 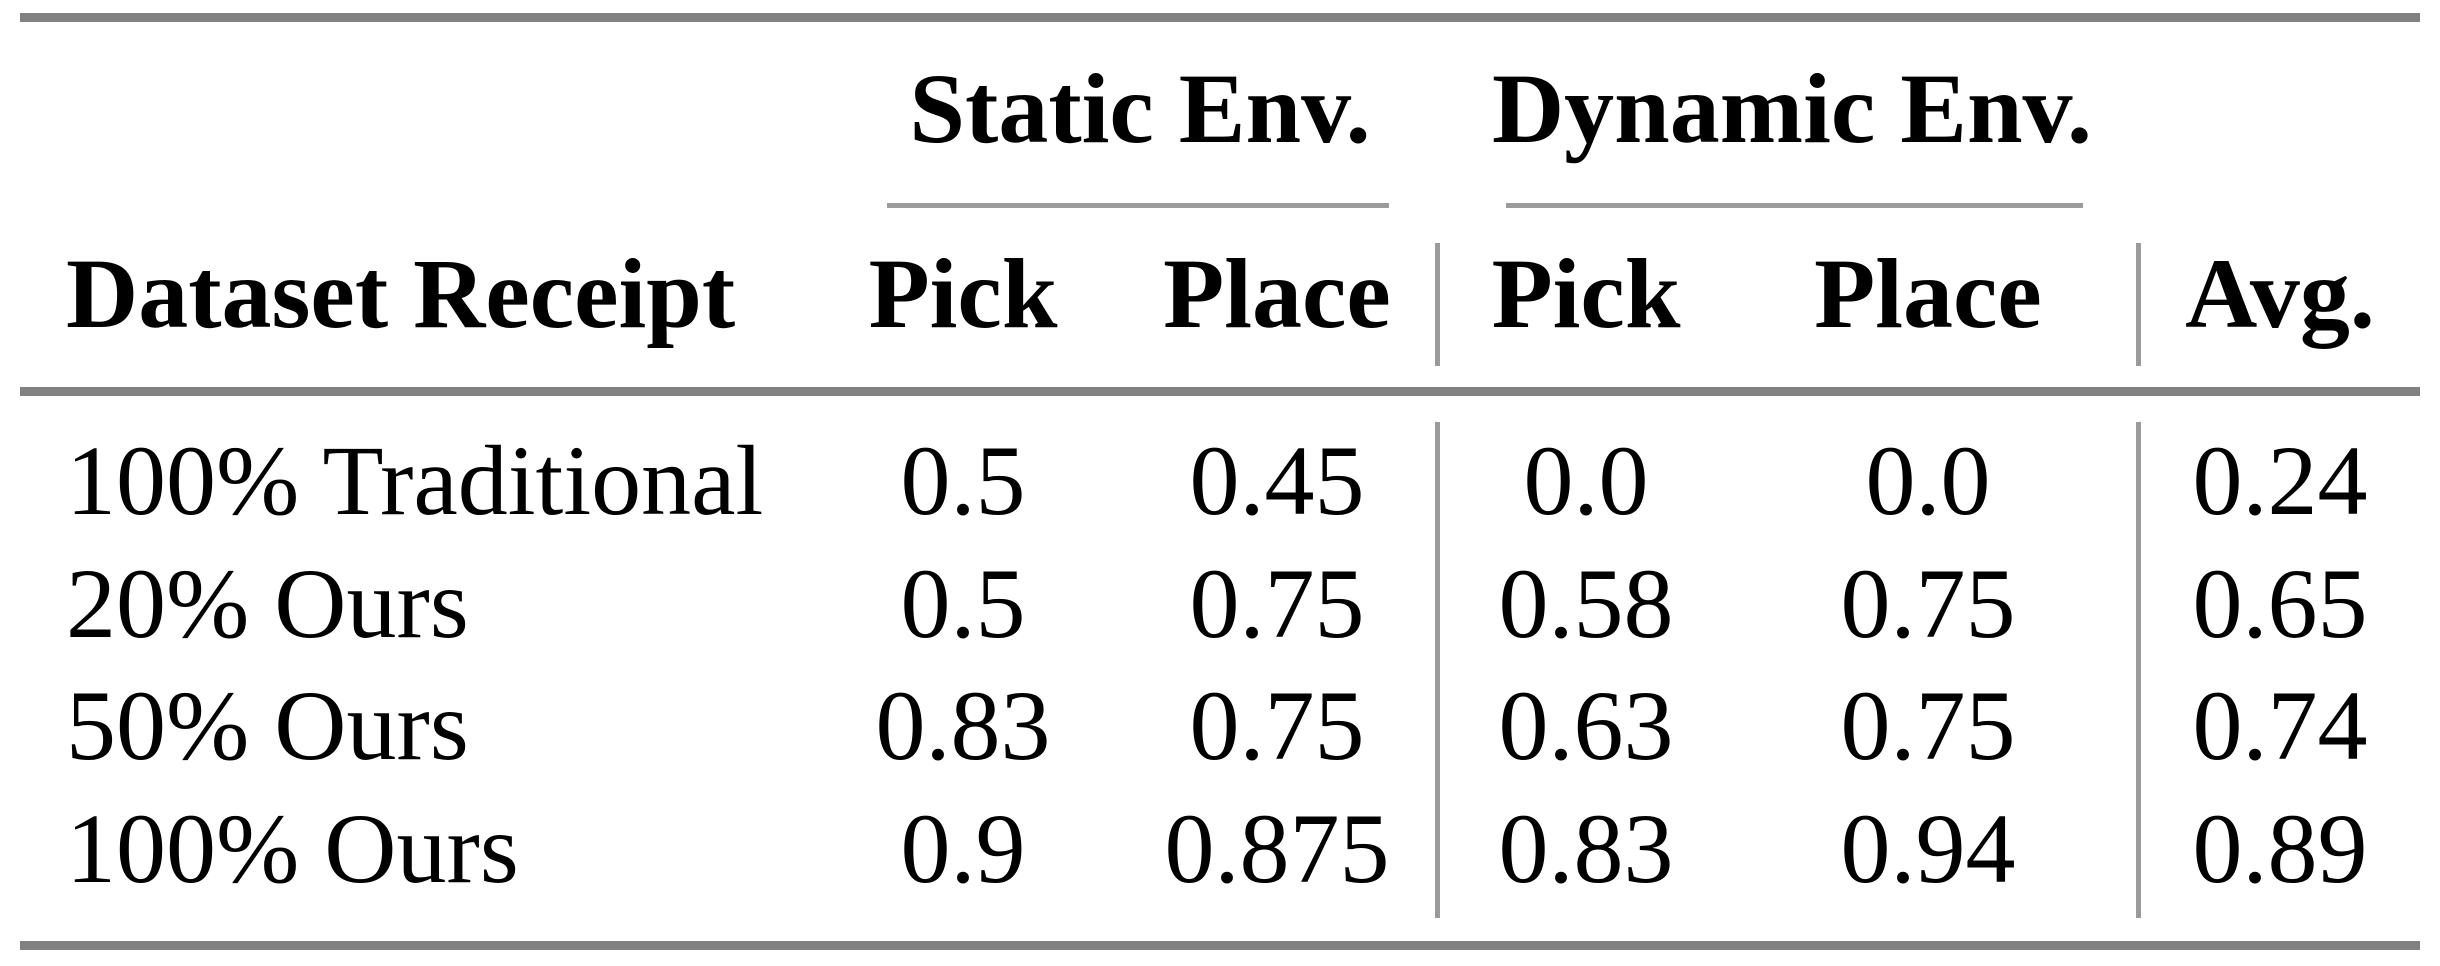 What do you see at coordinates (267, 725) in the screenshot?
I see `row-label: 50% Ours` at bounding box center [267, 725].